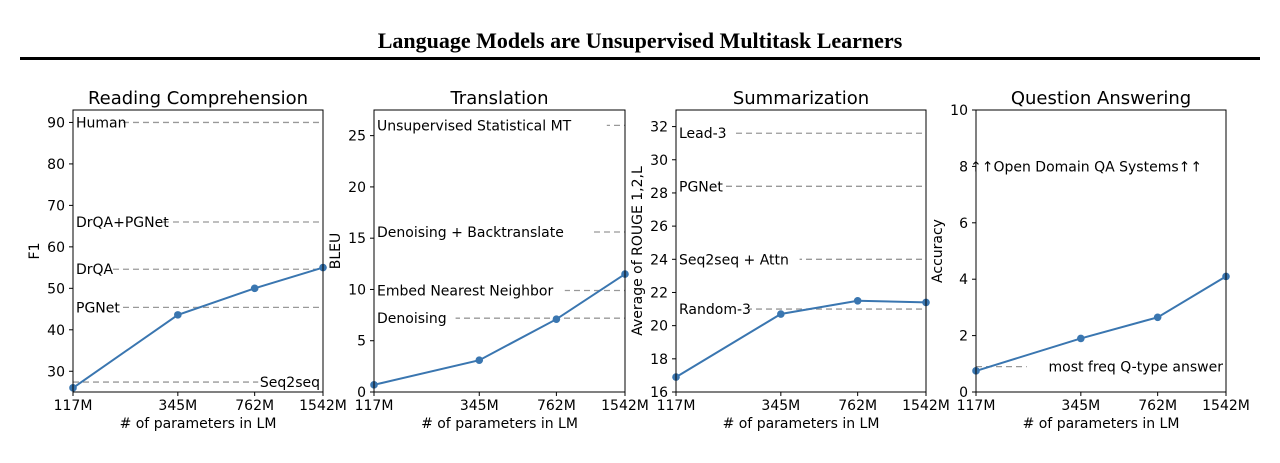 This screenshot has height=463, width=1280. What do you see at coordinates (659, 360) in the screenshot?
I see `y-tick-label: 18` at bounding box center [659, 360].